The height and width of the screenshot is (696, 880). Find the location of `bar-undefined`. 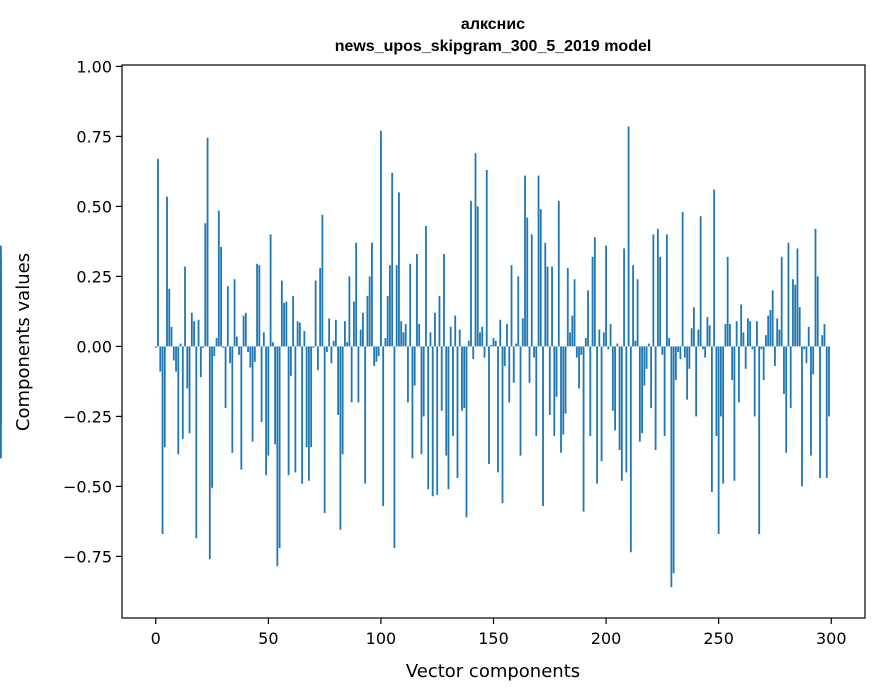

bar-undefined is located at coordinates (1, 329).